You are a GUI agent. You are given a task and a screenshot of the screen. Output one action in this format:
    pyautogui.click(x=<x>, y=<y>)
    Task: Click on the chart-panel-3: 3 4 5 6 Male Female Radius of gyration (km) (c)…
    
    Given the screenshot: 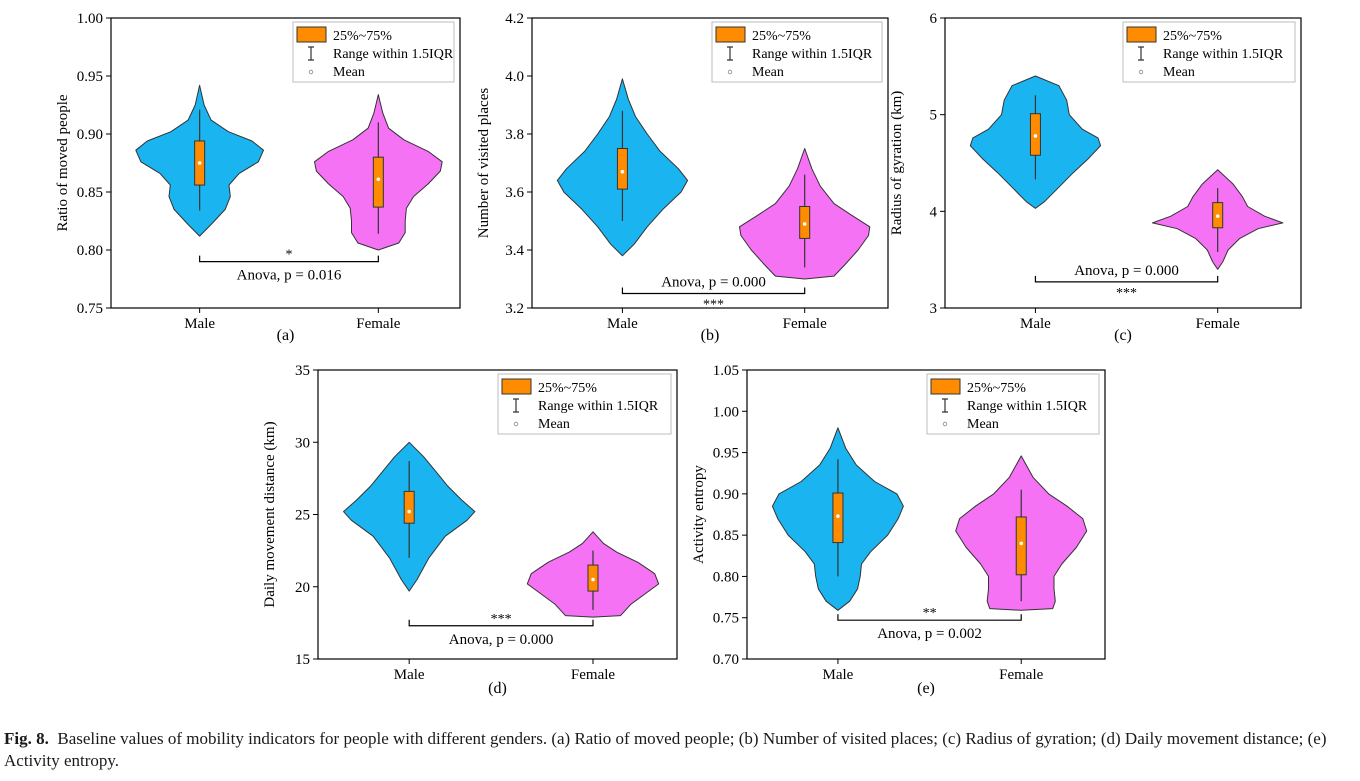 What is the action you would take?
    pyautogui.click(x=1095, y=177)
    